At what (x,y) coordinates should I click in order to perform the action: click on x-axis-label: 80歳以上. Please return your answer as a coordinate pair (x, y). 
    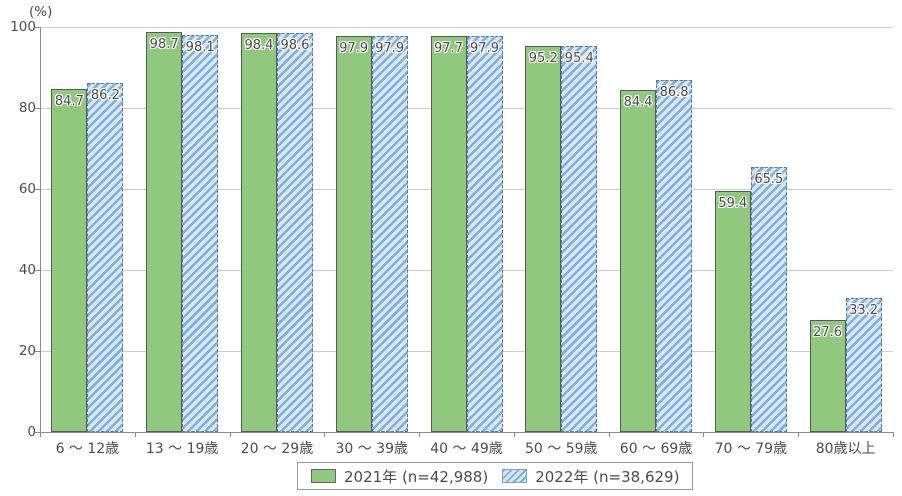
    Looking at the image, I should click on (845, 449).